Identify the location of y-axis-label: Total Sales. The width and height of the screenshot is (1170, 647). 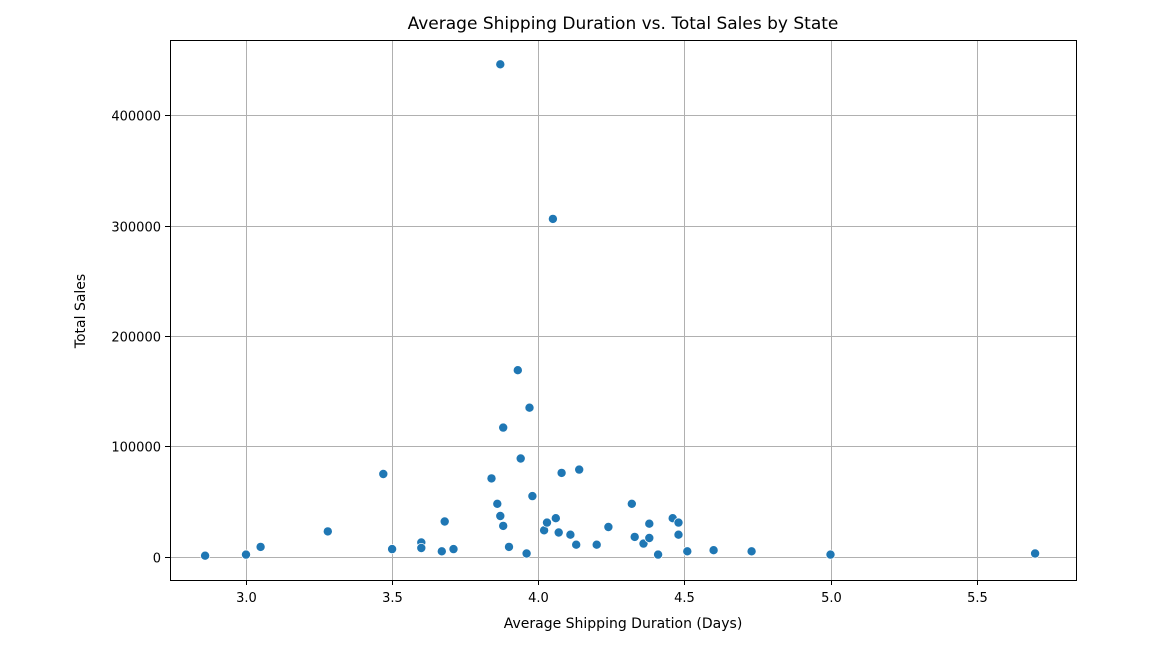
(81, 311).